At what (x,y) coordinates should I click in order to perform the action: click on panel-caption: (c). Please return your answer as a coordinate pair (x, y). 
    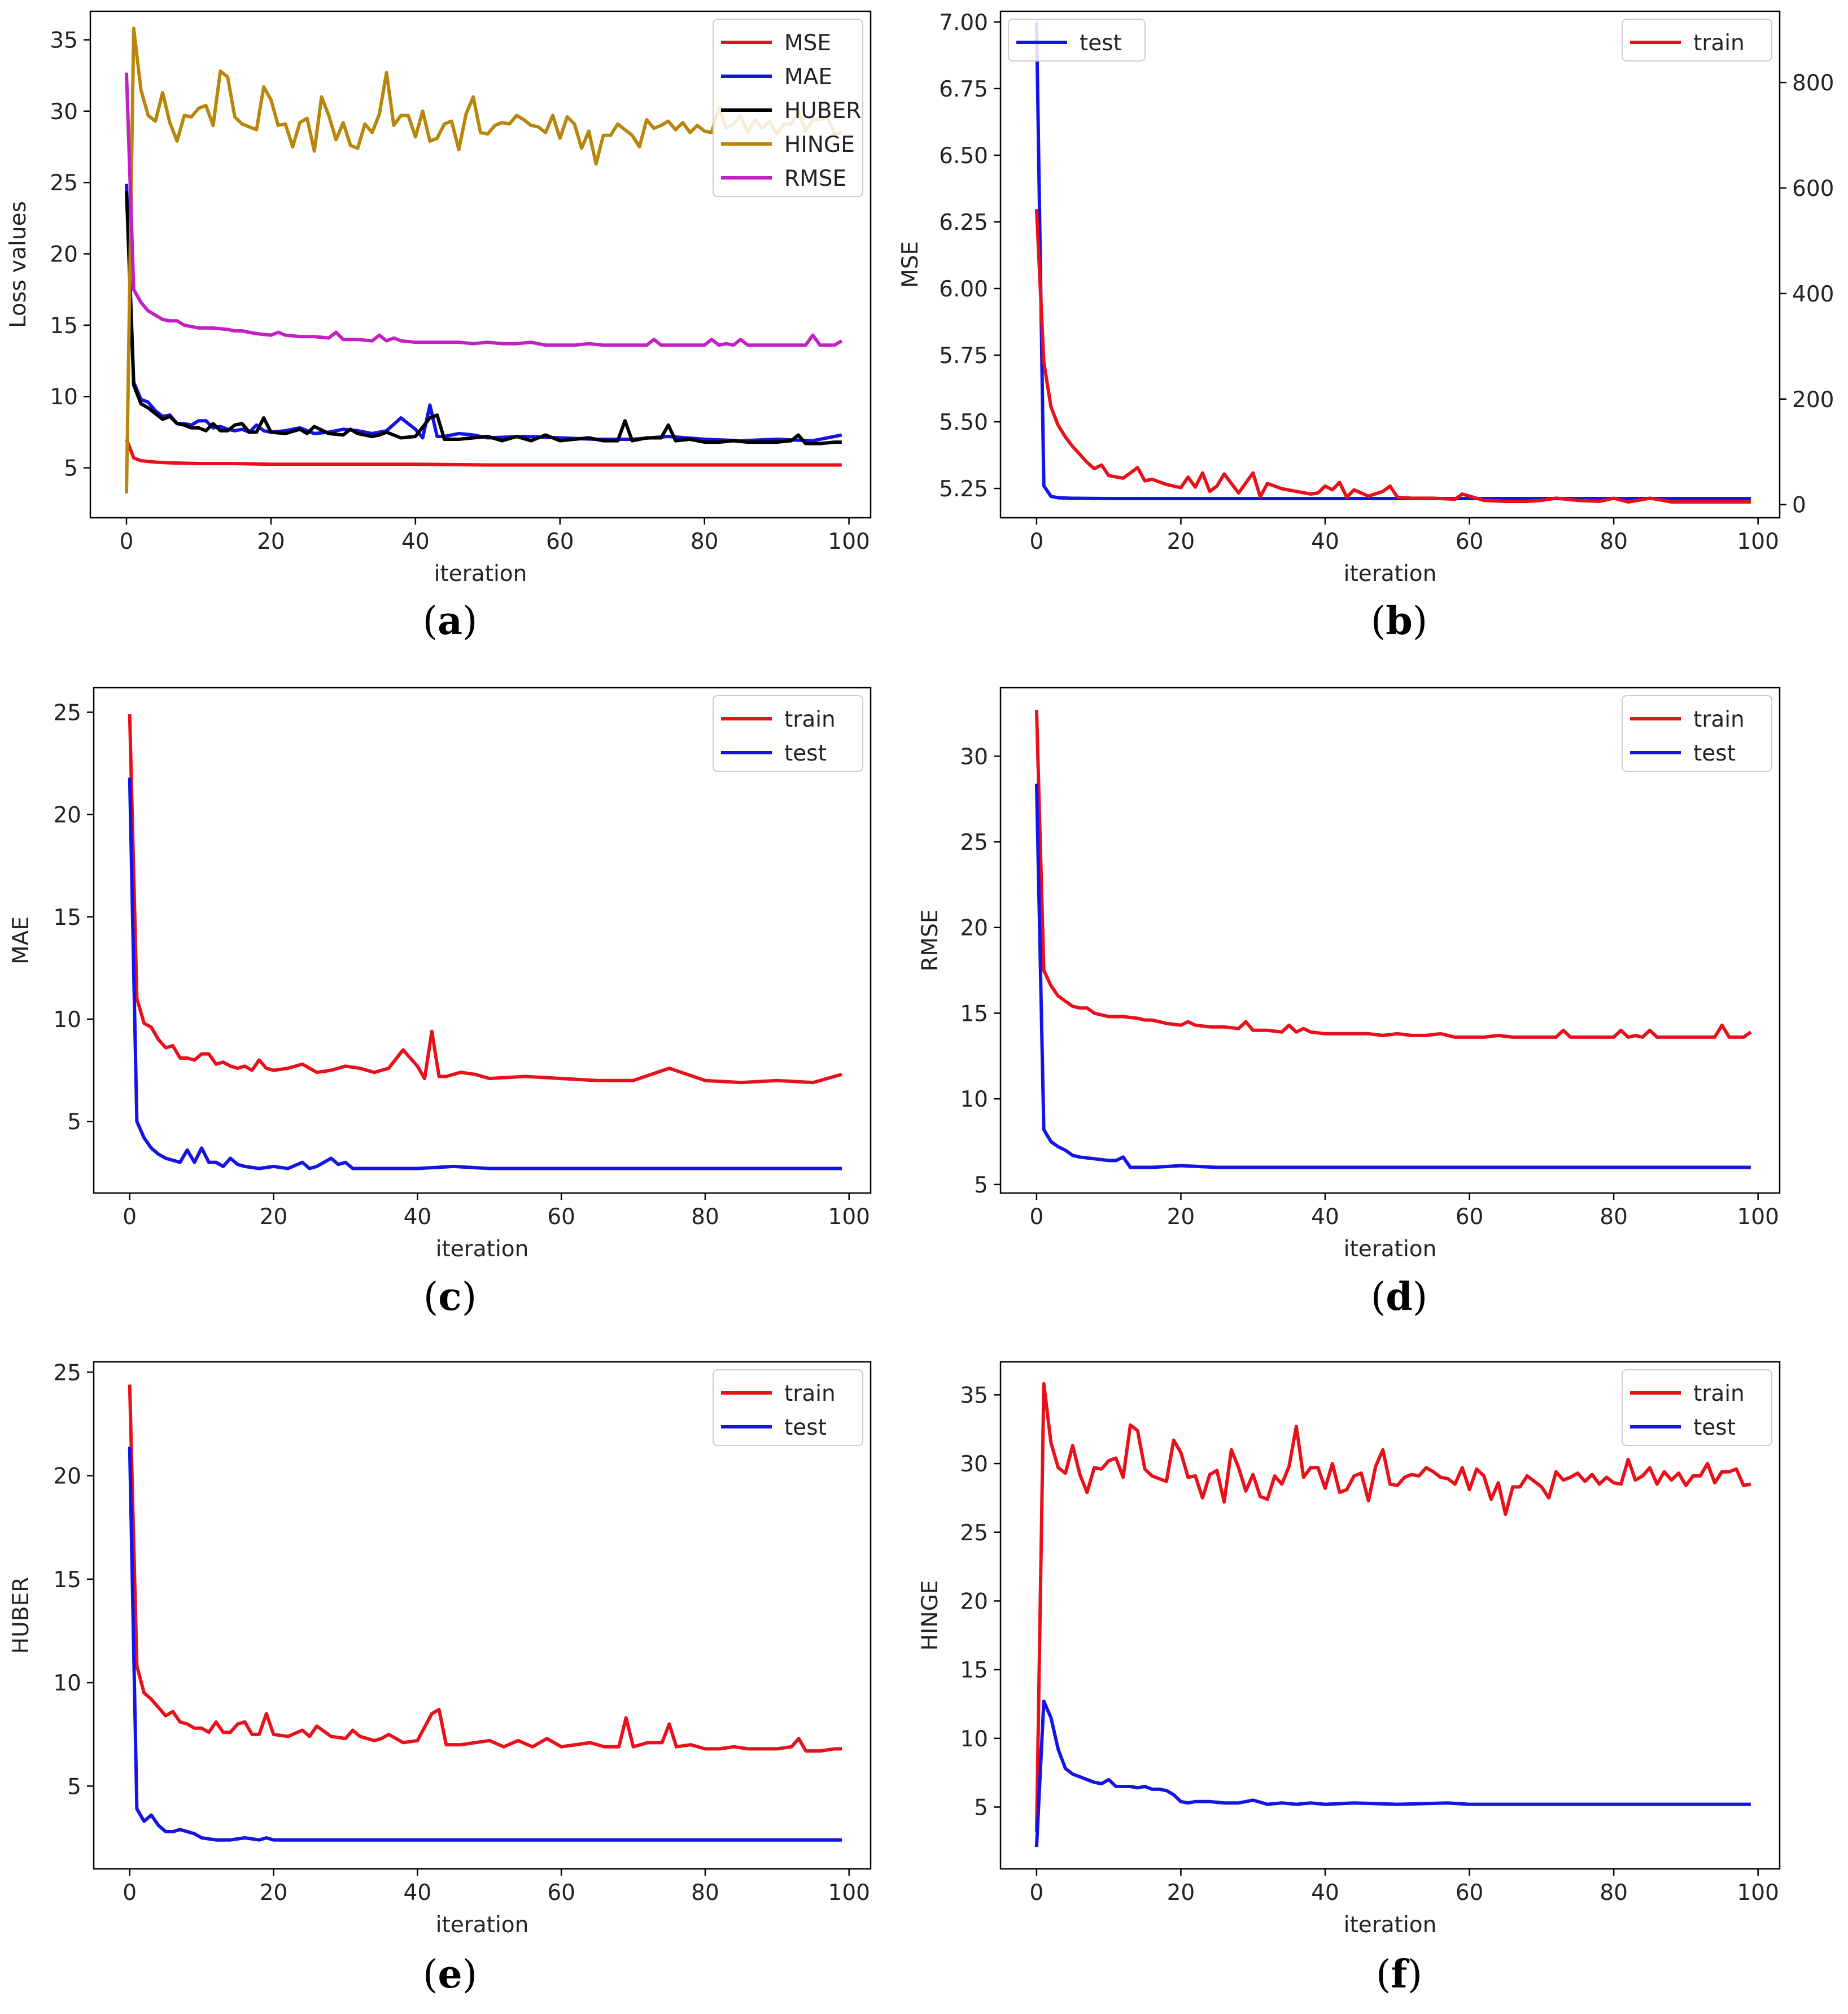
    Looking at the image, I should click on (450, 1297).